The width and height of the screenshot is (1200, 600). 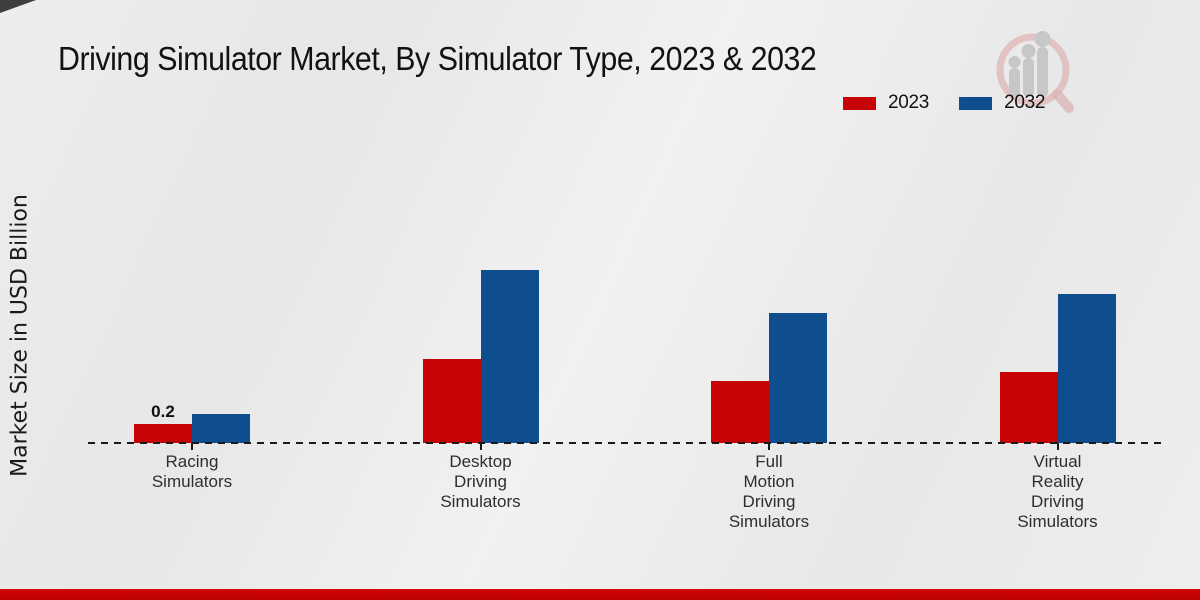 What do you see at coordinates (909, 102) in the screenshot?
I see `legend-label-2023: 2023` at bounding box center [909, 102].